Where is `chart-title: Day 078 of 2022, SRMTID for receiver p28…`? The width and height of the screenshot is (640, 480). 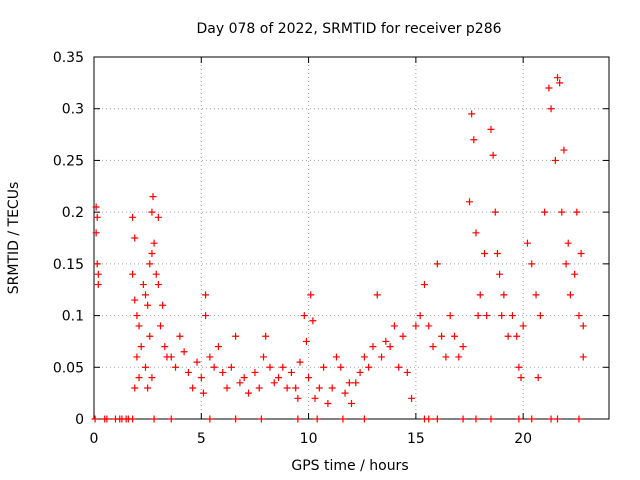 chart-title: Day 078 of 2022, SRMTID for receiver p28… is located at coordinates (348, 29).